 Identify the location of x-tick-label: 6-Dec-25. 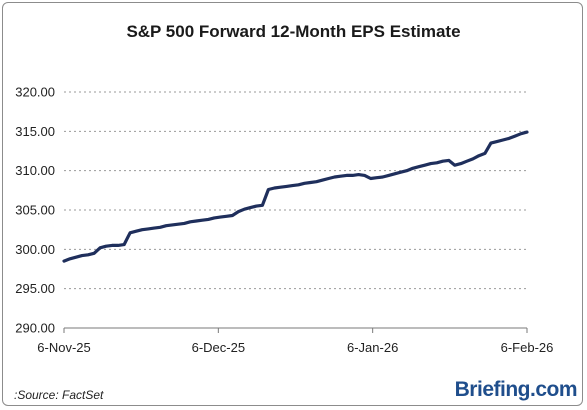
(218, 347).